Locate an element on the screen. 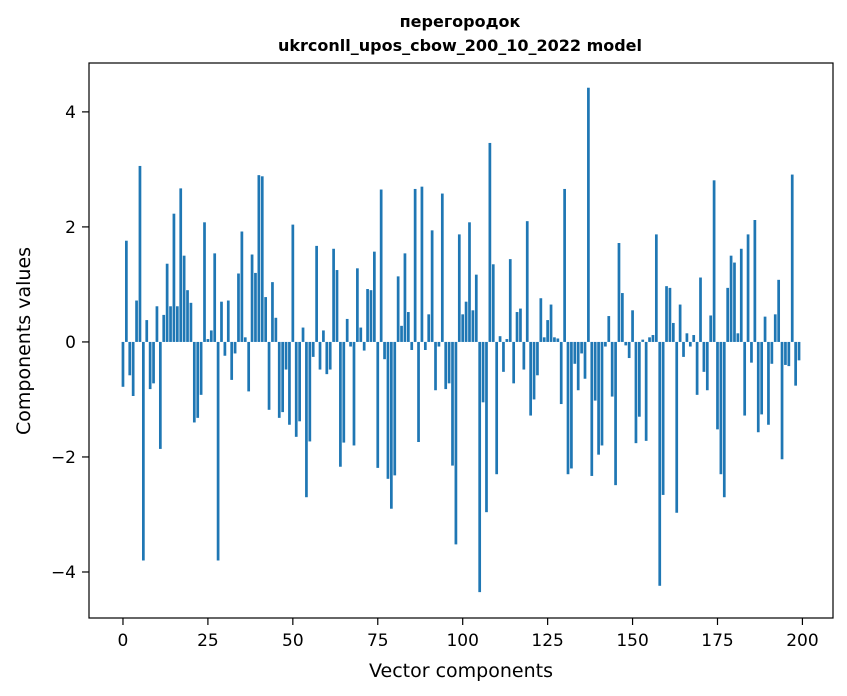 Image resolution: width=847 pixels, height=696 pixels. chart-subtitle: ukrconll_upos_cbow_200_10_2022 model is located at coordinates (460, 45).